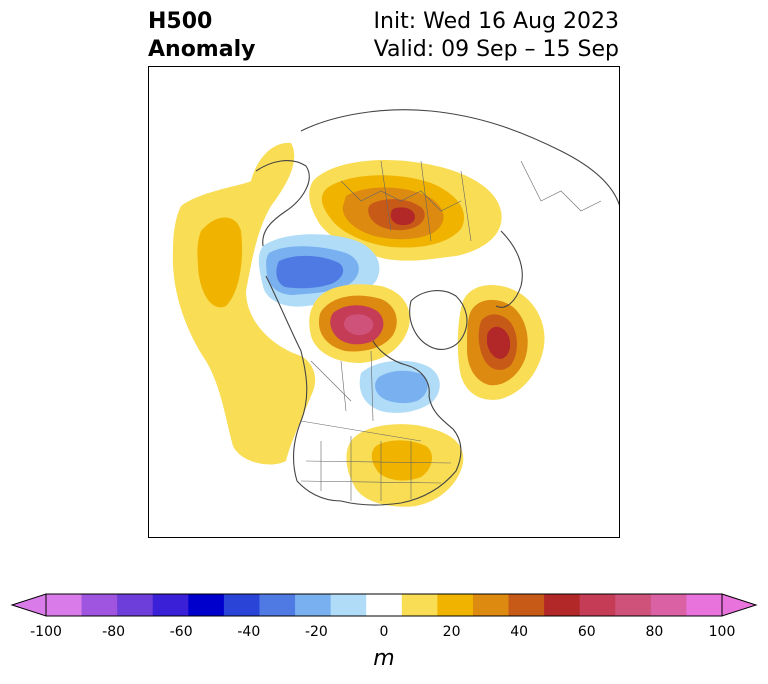 This screenshot has width=768, height=684. I want to click on alaska-outline, so click(282, 203).